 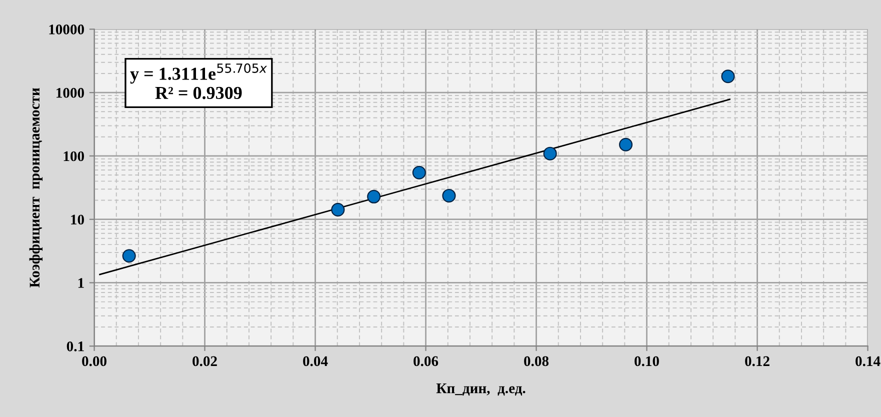 What do you see at coordinates (481, 390) in the screenshot?
I see `x-axis-title: Кп_дин, д.ед.` at bounding box center [481, 390].